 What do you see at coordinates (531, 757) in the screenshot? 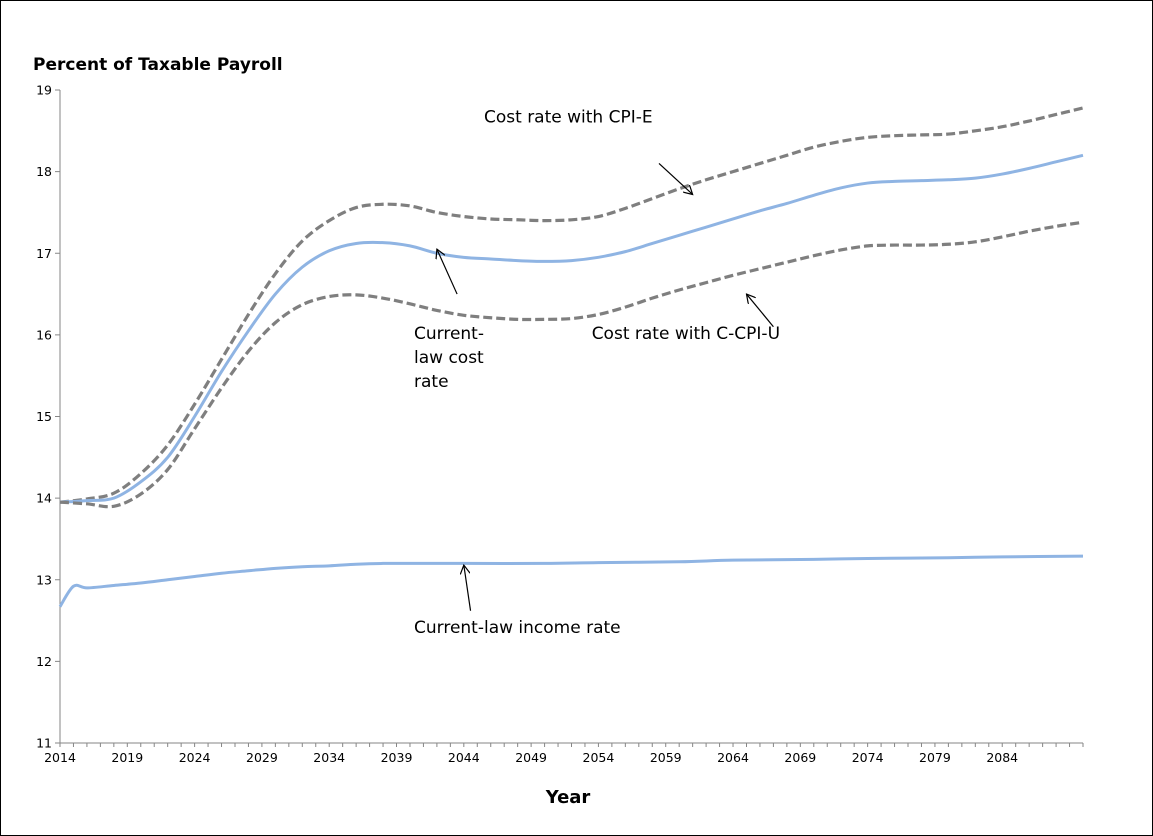
I see `x-tick-label: 2049` at bounding box center [531, 757].